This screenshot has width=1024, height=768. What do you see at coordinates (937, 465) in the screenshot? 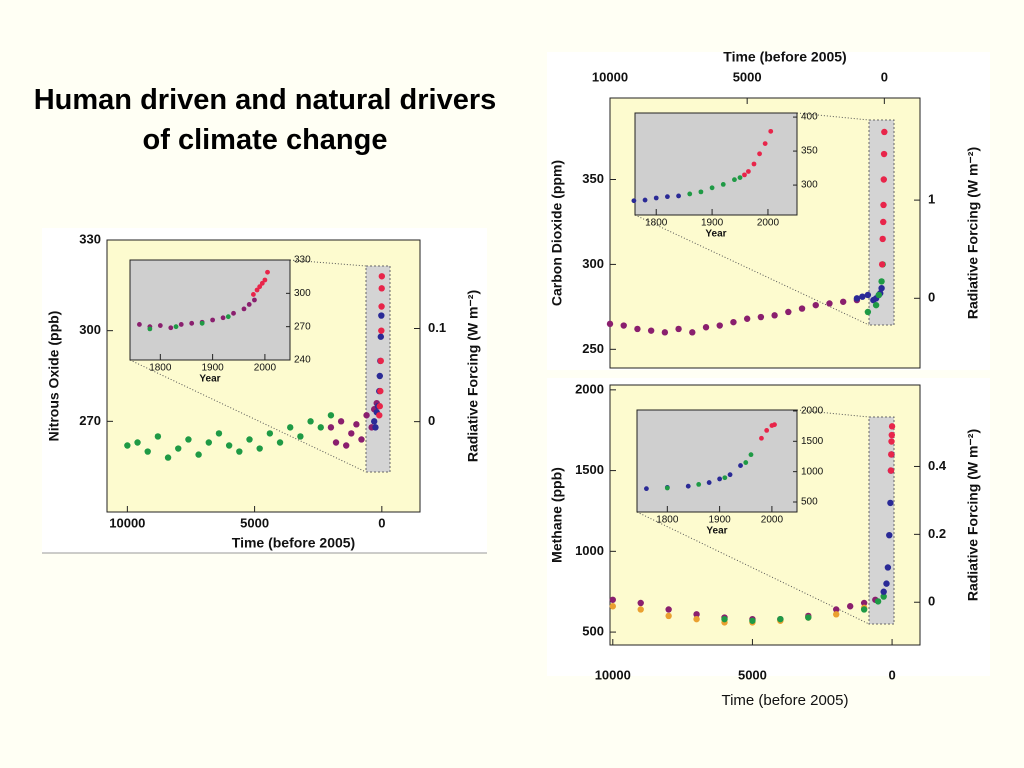
I see `y2-tick-label: 0.4` at bounding box center [937, 465].